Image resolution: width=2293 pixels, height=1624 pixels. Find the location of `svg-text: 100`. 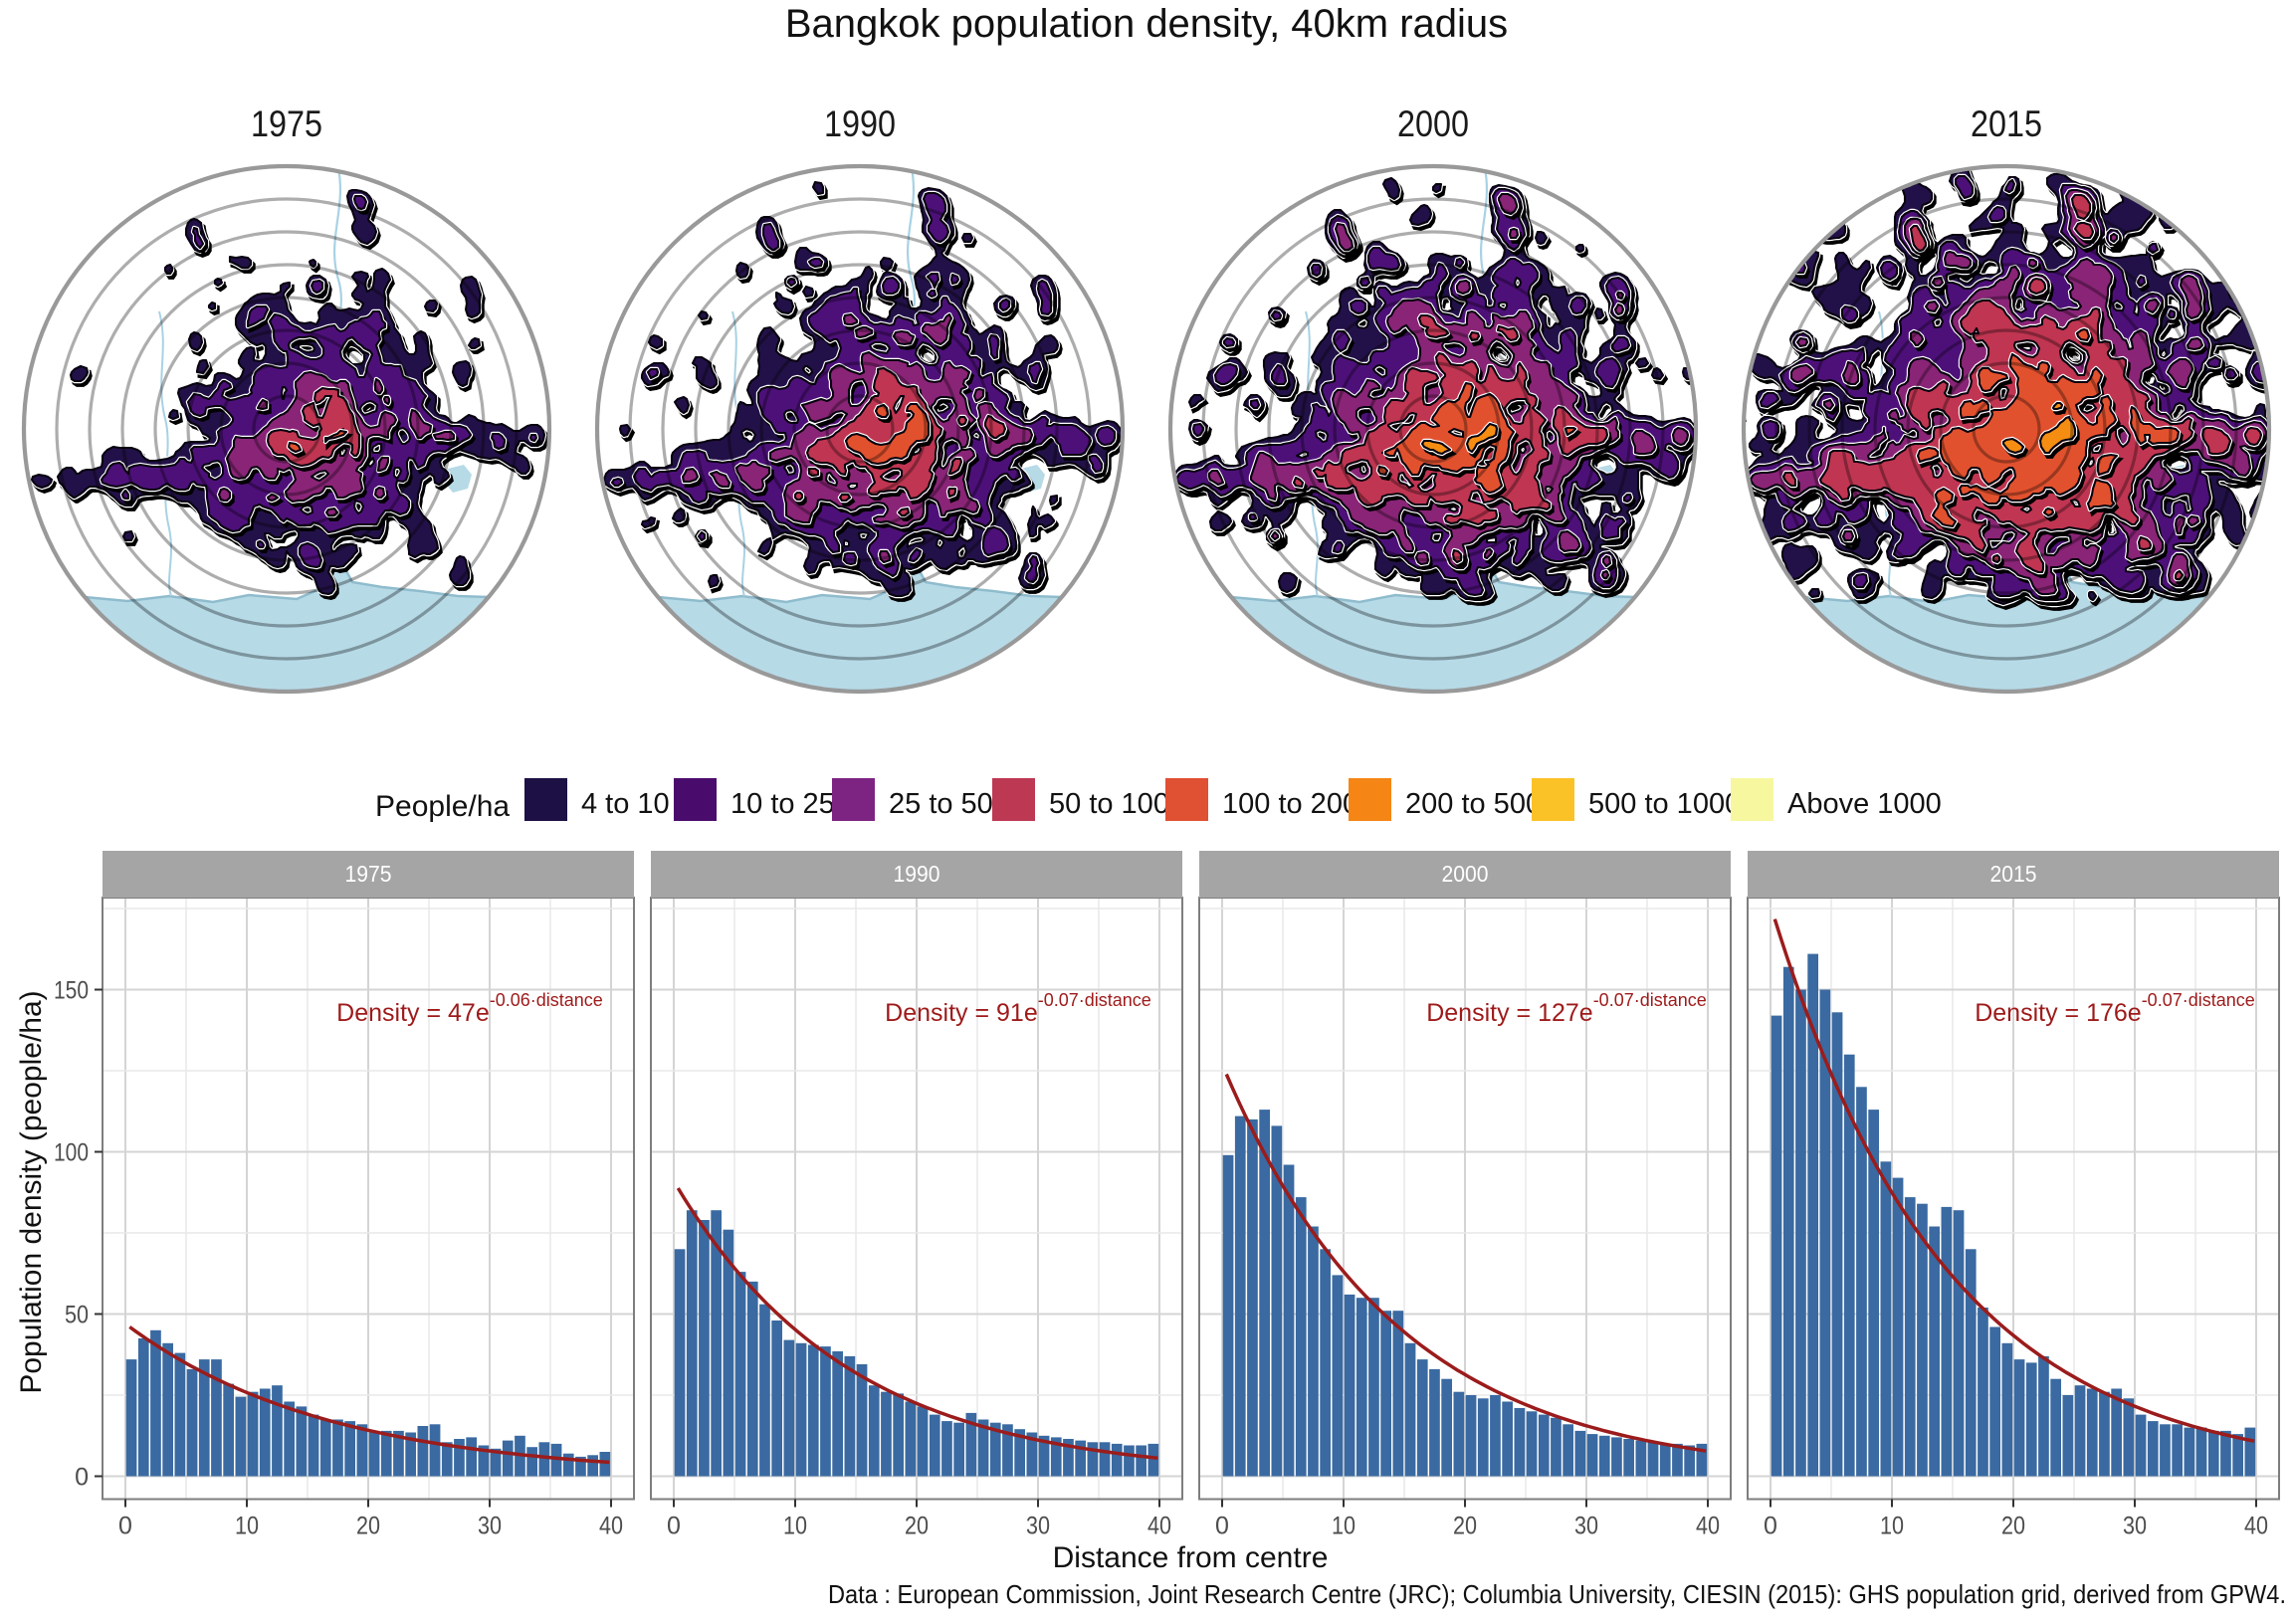

svg-text: 100 is located at coordinates (71, 1153).